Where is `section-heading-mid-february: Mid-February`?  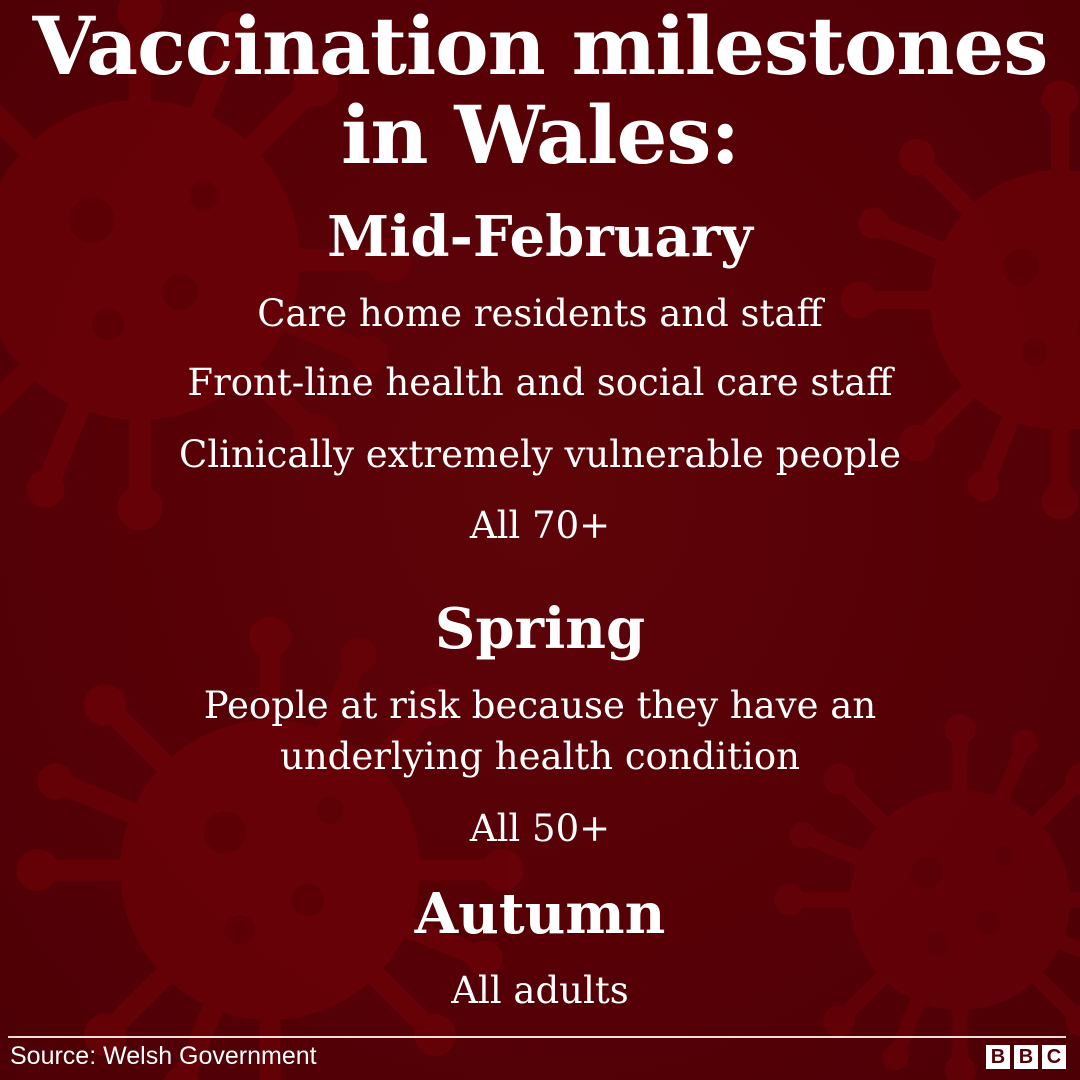
section-heading-mid-february: Mid-February is located at coordinates (540, 237).